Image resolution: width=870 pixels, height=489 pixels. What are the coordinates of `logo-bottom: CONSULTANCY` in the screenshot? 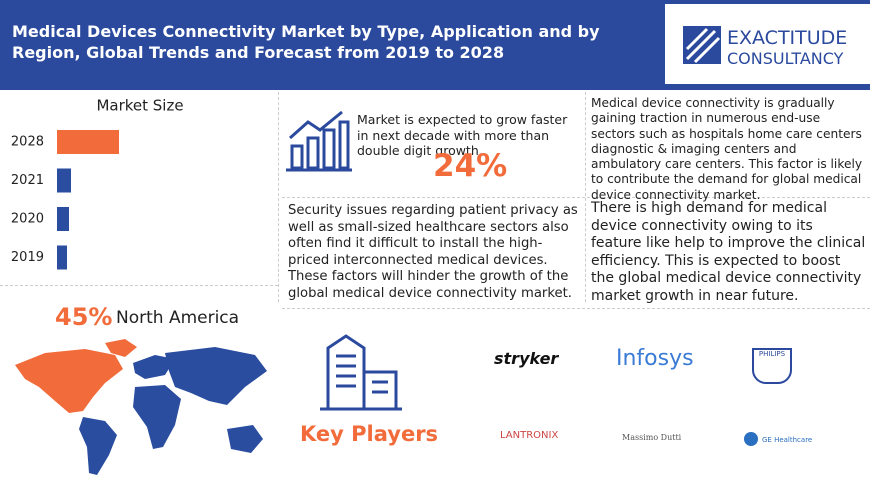 It's located at (785, 58).